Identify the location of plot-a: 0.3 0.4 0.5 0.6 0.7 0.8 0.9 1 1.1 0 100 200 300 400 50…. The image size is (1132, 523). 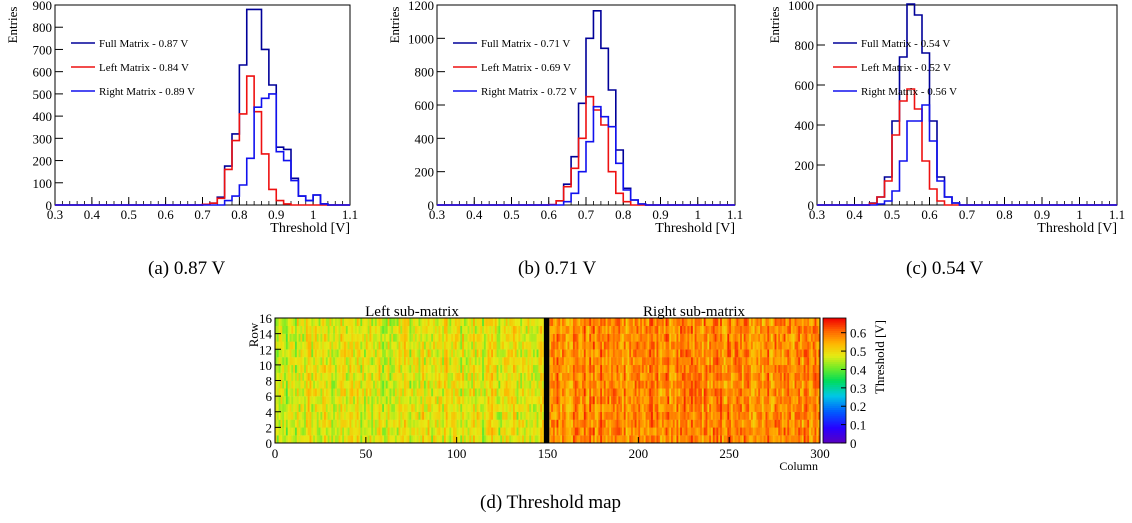
(181, 118).